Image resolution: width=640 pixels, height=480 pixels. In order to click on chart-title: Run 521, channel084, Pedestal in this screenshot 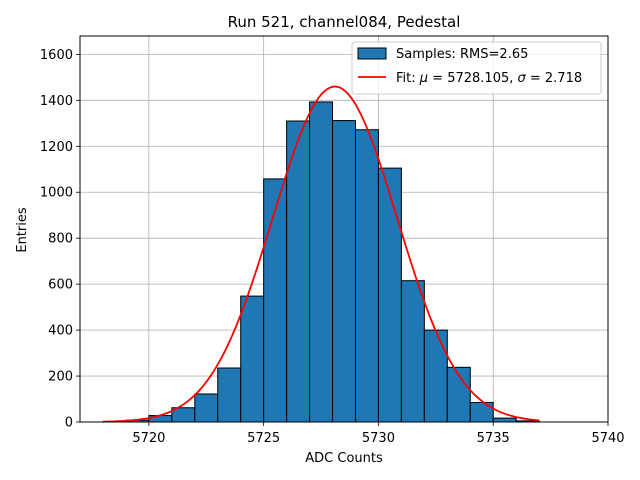, I will do `click(344, 22)`.